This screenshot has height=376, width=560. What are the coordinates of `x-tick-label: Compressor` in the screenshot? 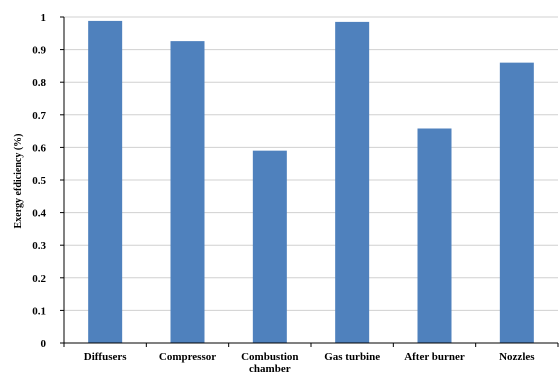 It's located at (187, 357).